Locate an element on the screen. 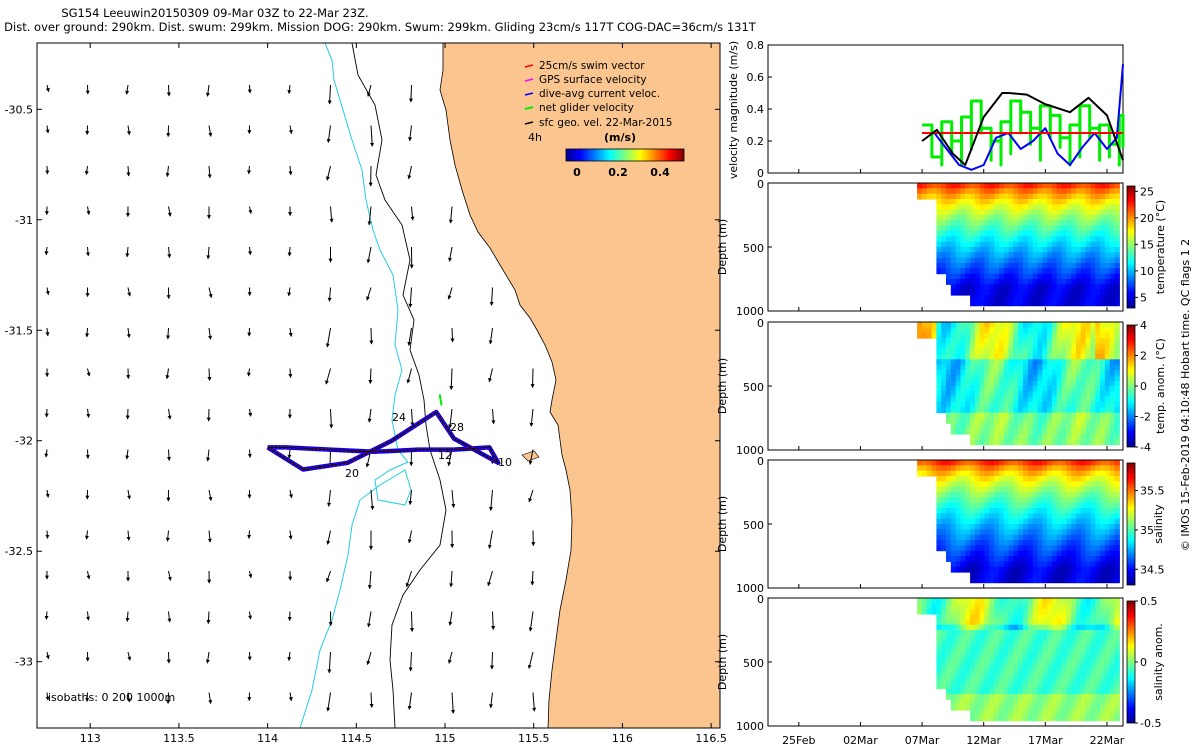 This screenshot has width=1200, height=750. geo-velocity-arrow is located at coordinates (328, 537).